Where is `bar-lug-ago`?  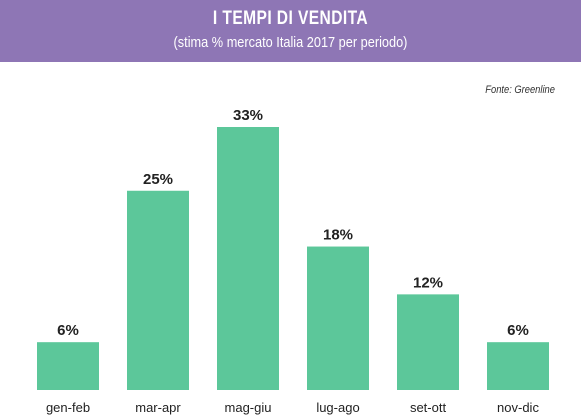
bar-lug-ago is located at coordinates (338, 318).